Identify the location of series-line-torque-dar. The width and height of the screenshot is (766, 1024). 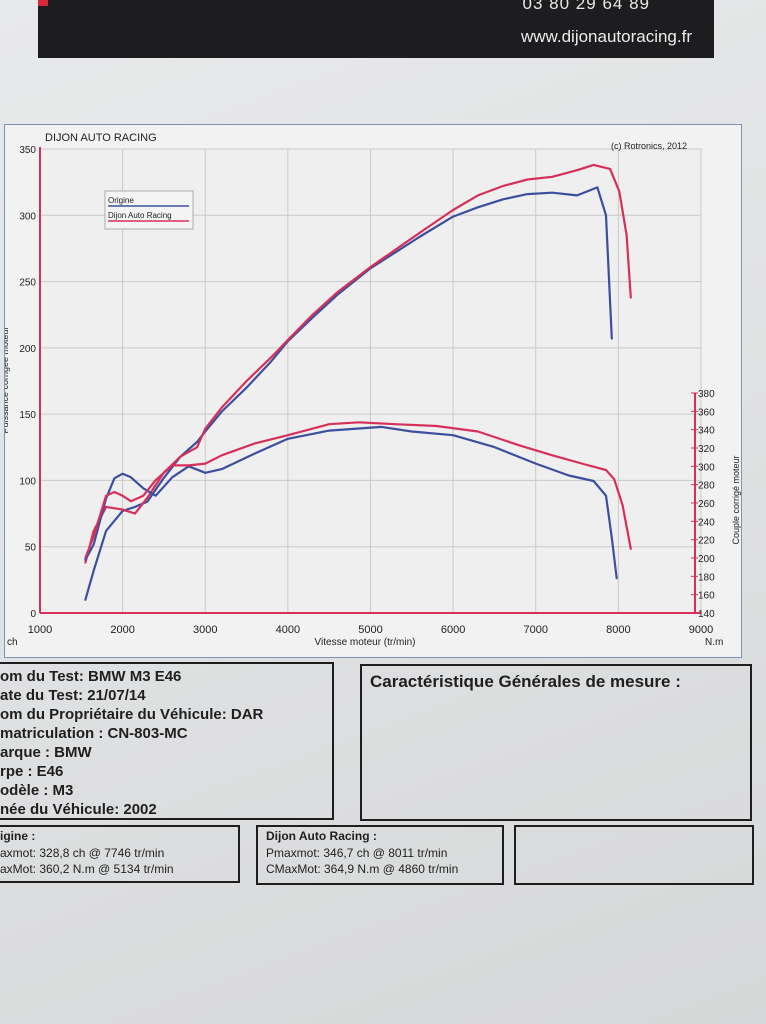
(358, 490).